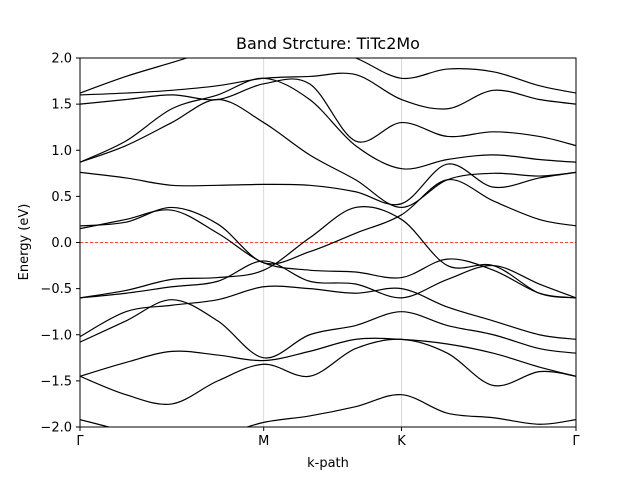  What do you see at coordinates (24, 242) in the screenshot?
I see `y-axis-label: Energy (eV)` at bounding box center [24, 242].